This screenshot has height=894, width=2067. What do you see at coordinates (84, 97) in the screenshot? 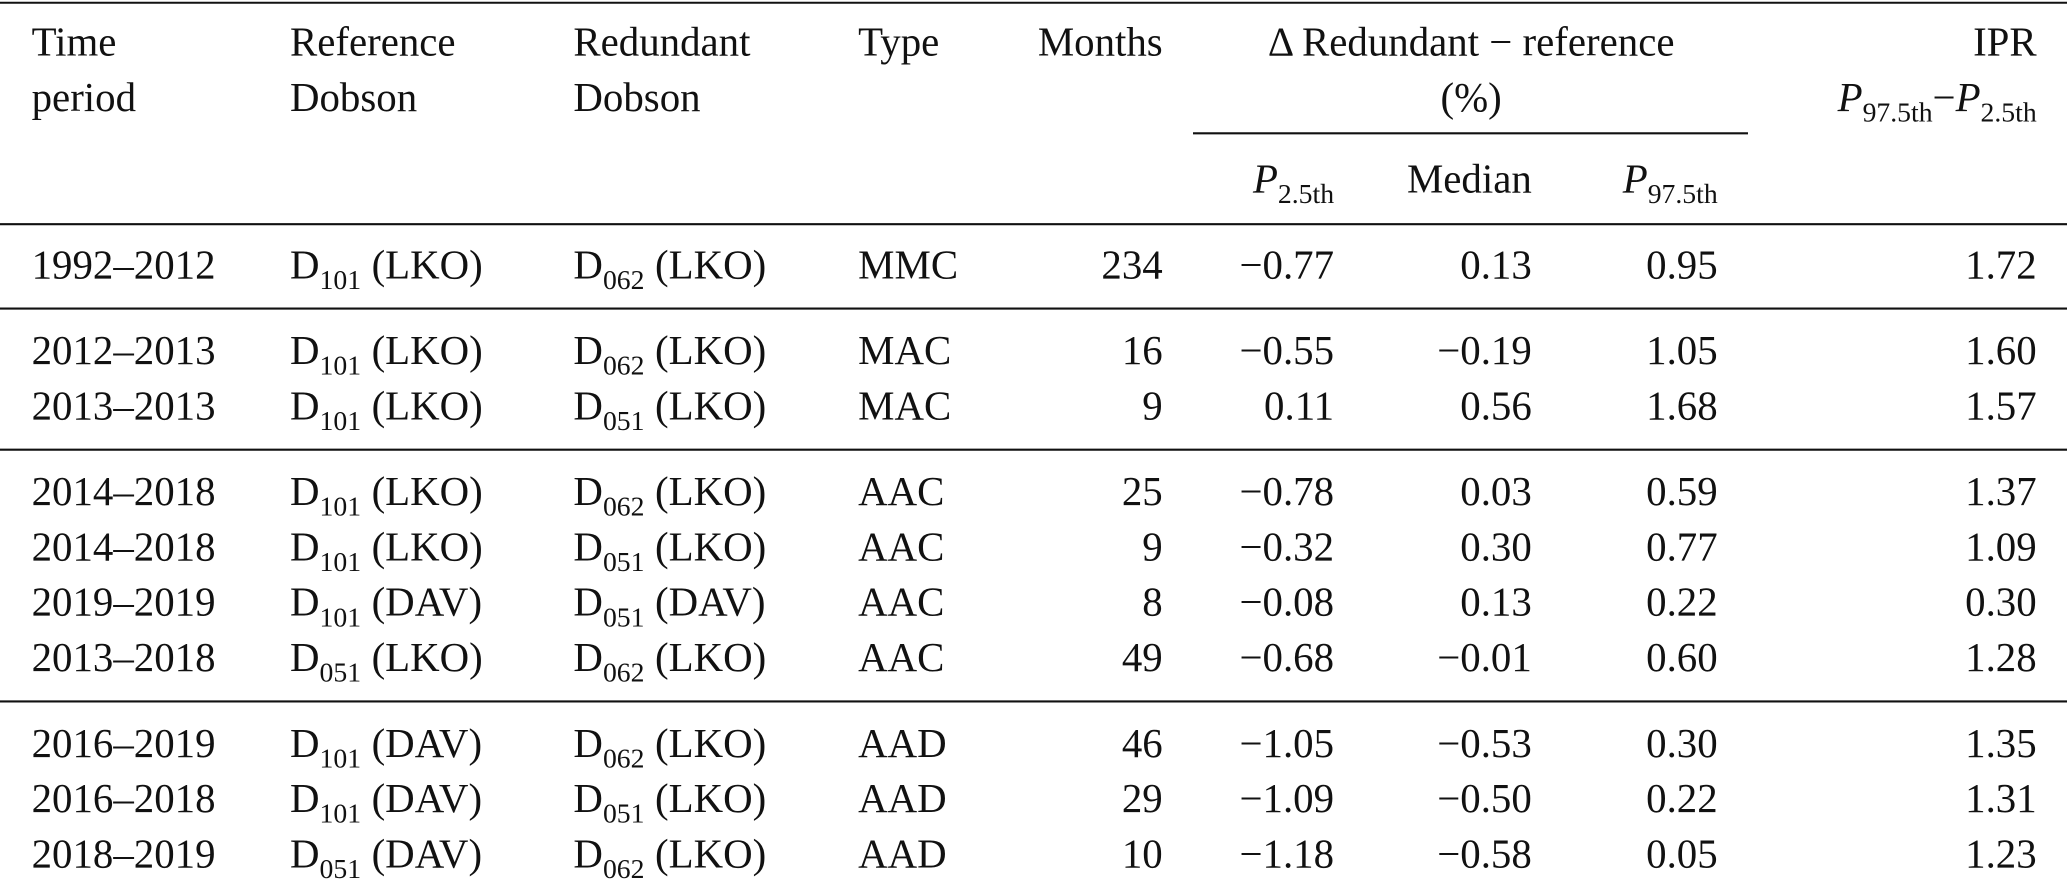
I see `header: period` at bounding box center [84, 97].